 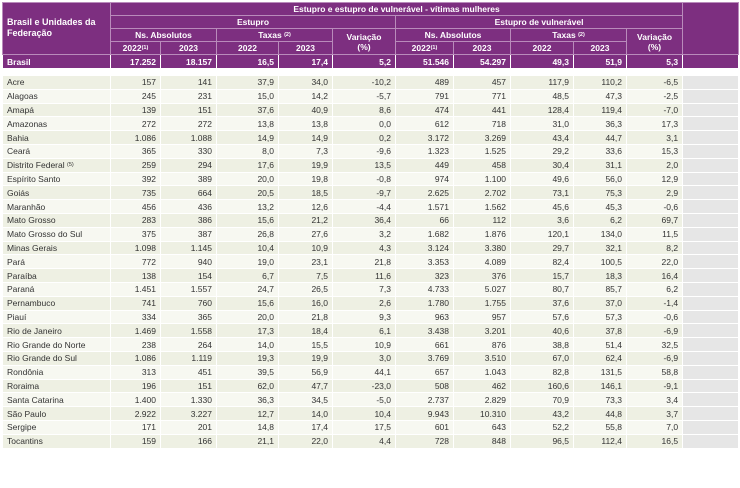 What do you see at coordinates (424, 372) in the screenshot?
I see `value-cell: 657` at bounding box center [424, 372].